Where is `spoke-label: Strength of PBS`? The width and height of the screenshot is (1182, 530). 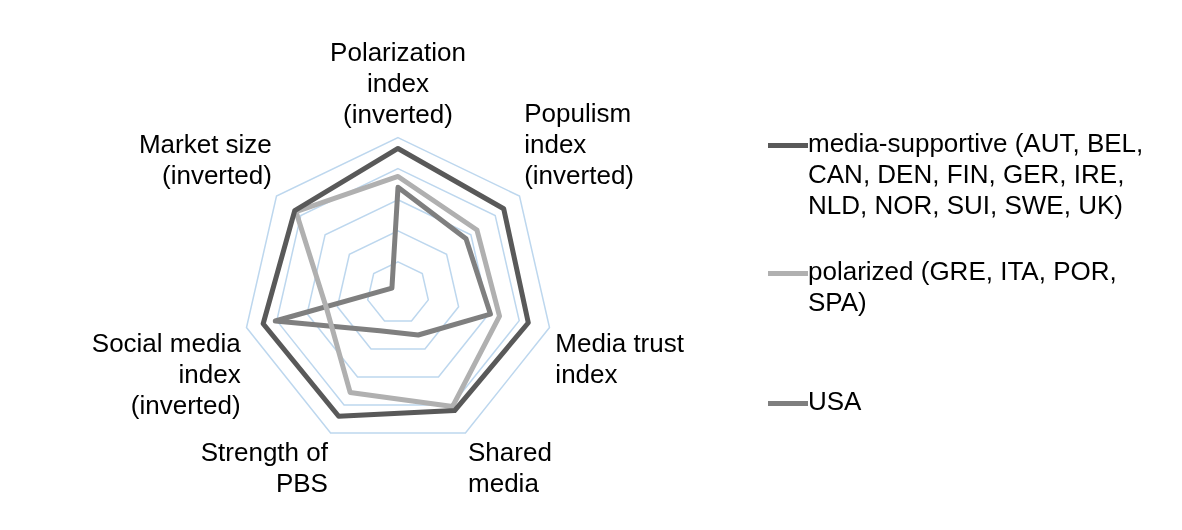 spoke-label: Strength of PBS is located at coordinates (264, 468).